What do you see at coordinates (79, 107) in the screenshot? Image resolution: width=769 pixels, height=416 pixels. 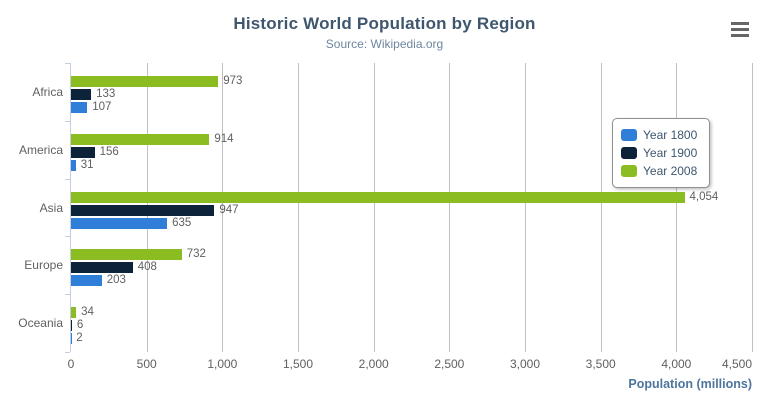 I see `bar-year-1800-africa` at bounding box center [79, 107].